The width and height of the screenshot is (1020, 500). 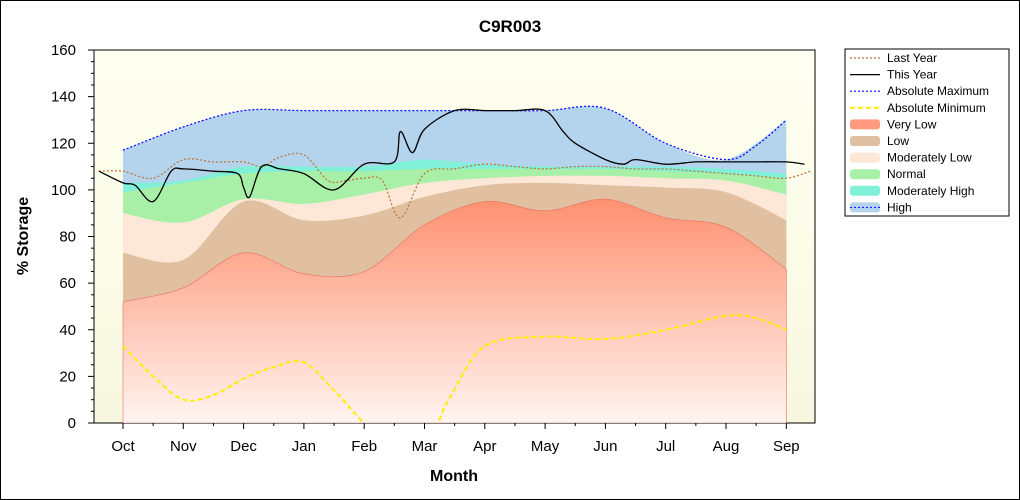 I want to click on legend-item: Low, so click(x=879, y=141).